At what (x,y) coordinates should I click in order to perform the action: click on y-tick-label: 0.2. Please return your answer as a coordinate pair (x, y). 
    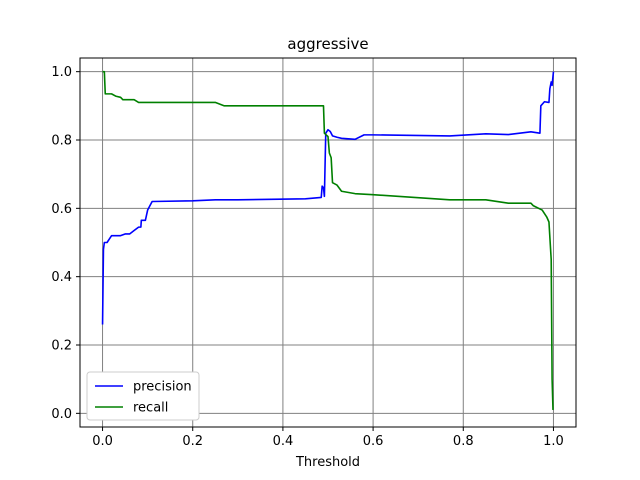
    Looking at the image, I should click on (61, 346).